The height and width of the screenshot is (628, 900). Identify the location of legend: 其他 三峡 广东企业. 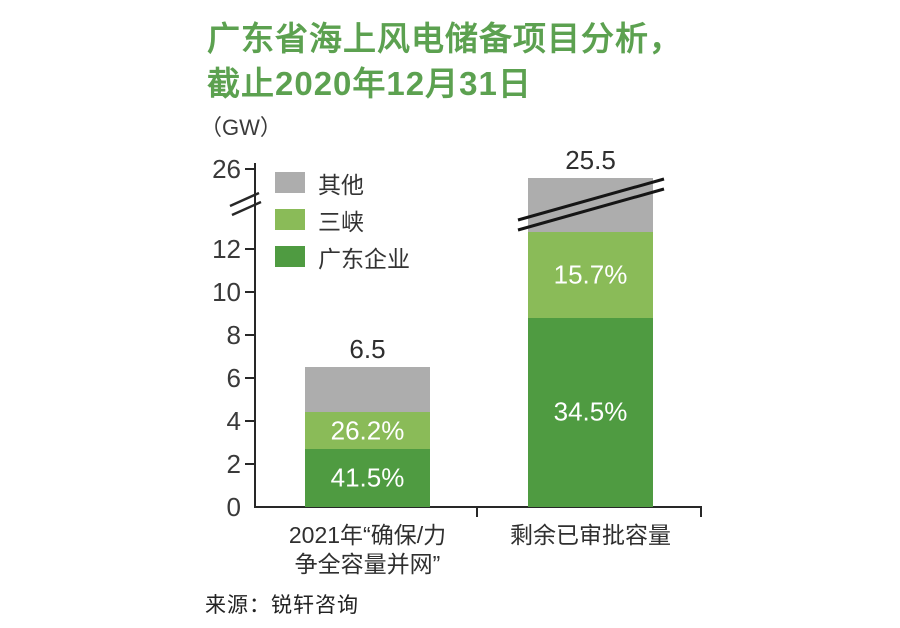
(342, 227).